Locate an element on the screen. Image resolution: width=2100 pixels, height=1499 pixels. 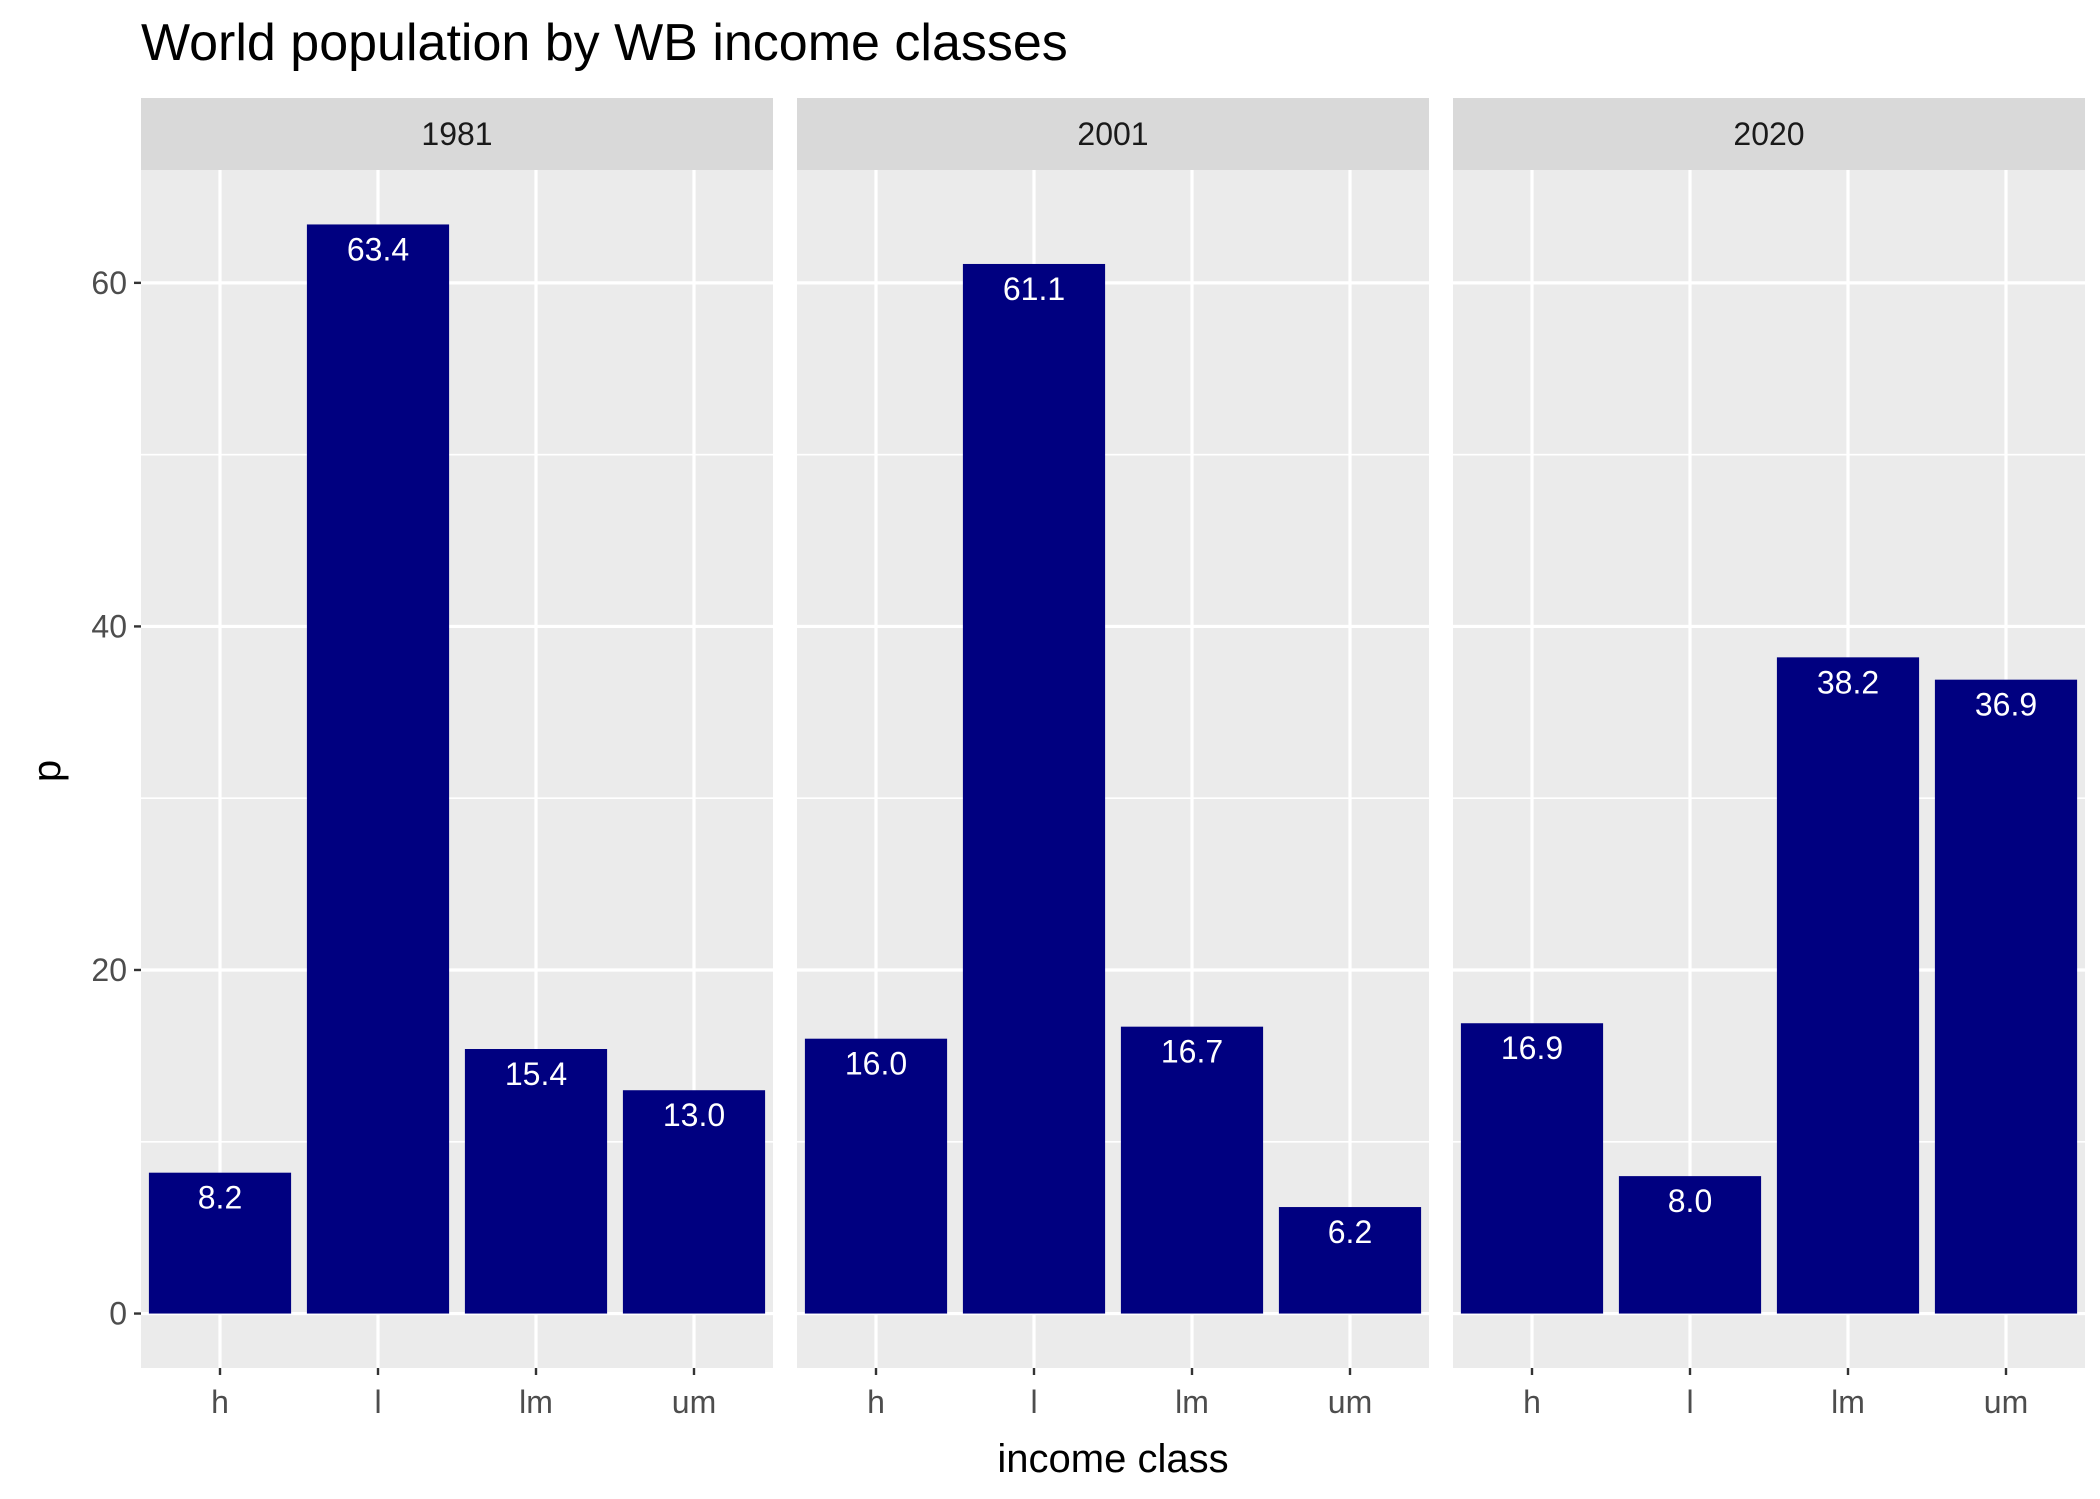
y-axis: 0 20 40 60 is located at coordinates (116, 798).